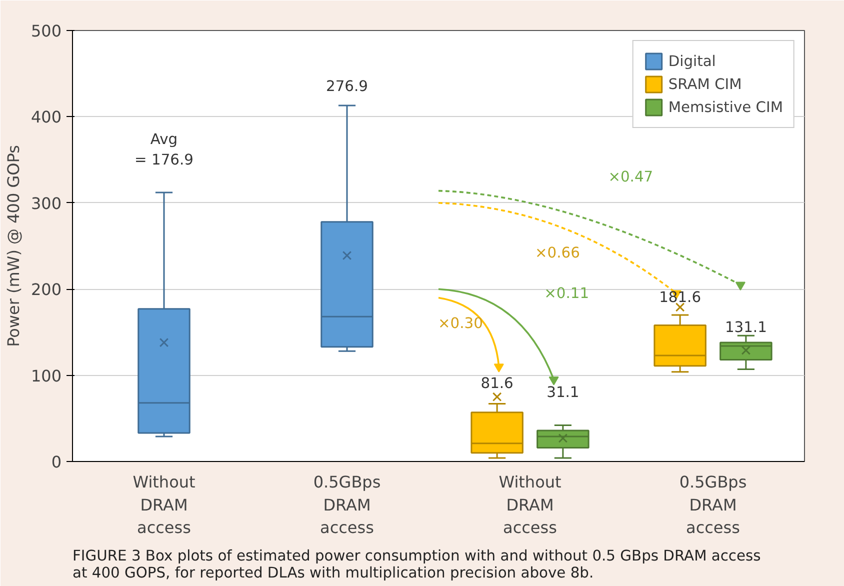  Describe the element at coordinates (46, 376) in the screenshot. I see `y-tick-label: 100` at that location.